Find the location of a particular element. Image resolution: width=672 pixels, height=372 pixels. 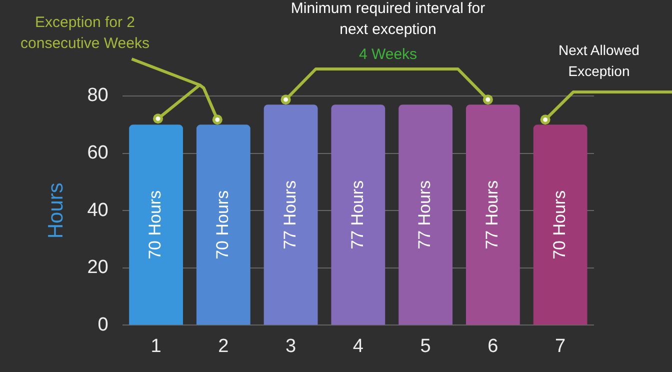

y-tick-label: 0 is located at coordinates (103, 325).